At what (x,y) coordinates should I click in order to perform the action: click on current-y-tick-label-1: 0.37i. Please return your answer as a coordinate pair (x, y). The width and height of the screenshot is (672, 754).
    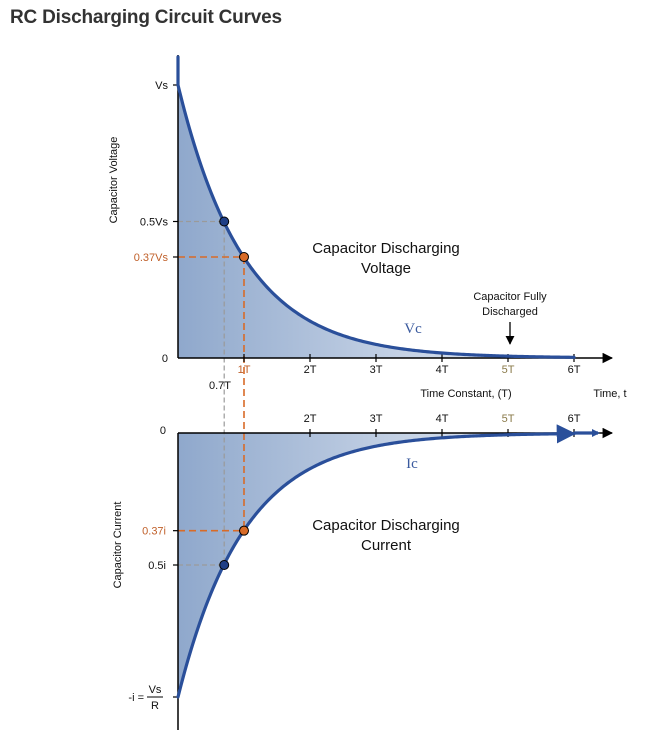
    Looking at the image, I should click on (154, 532).